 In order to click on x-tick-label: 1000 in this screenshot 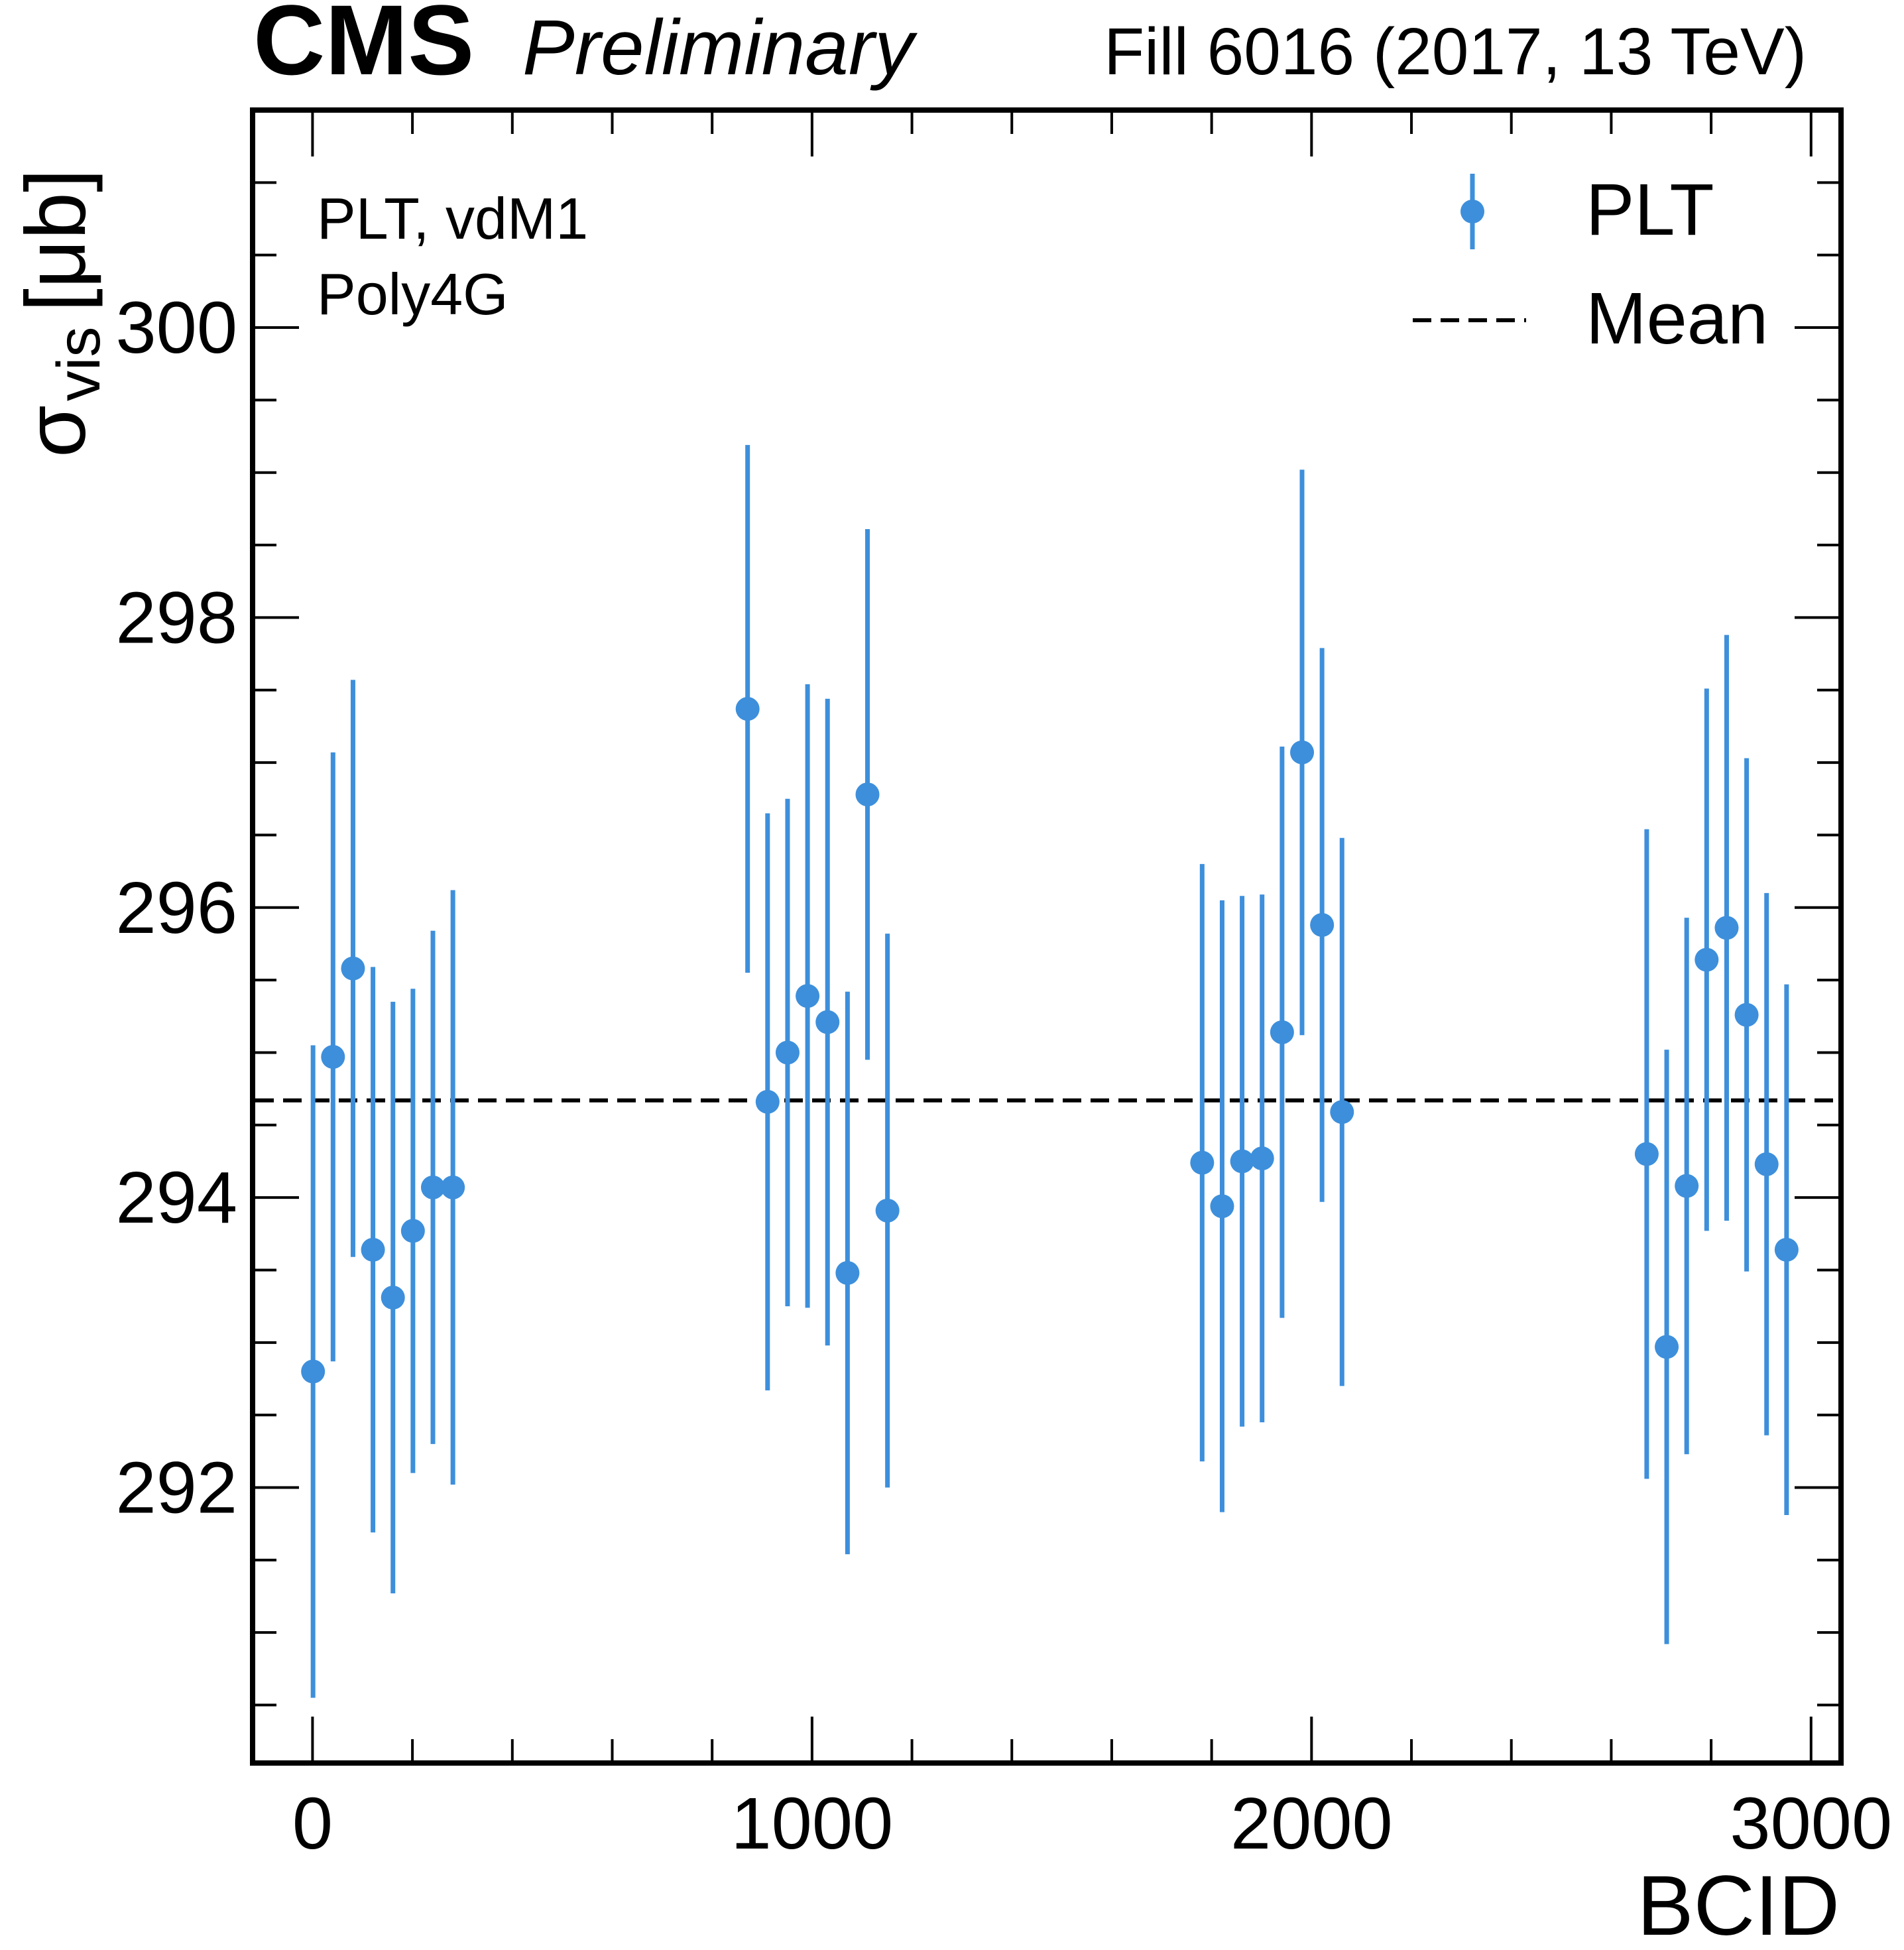, I will do `click(812, 1823)`.